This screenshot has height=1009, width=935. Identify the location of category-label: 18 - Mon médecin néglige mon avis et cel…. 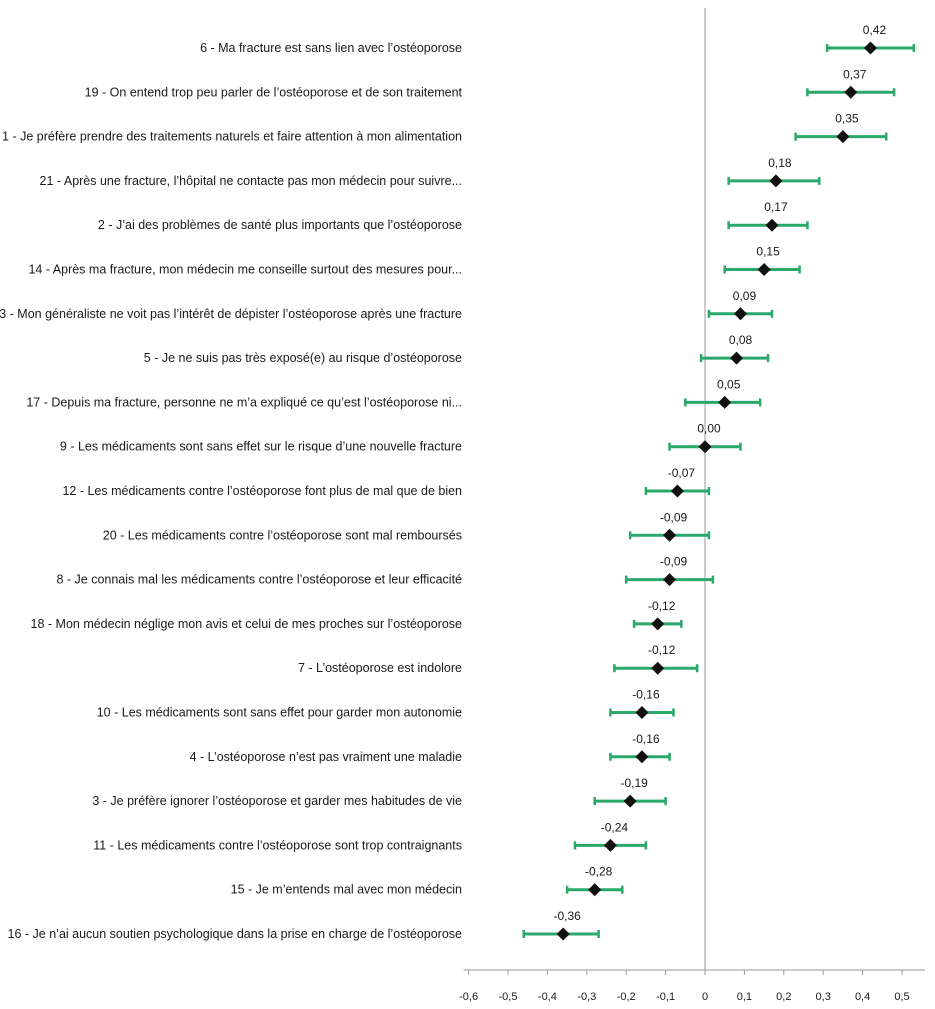
(247, 624).